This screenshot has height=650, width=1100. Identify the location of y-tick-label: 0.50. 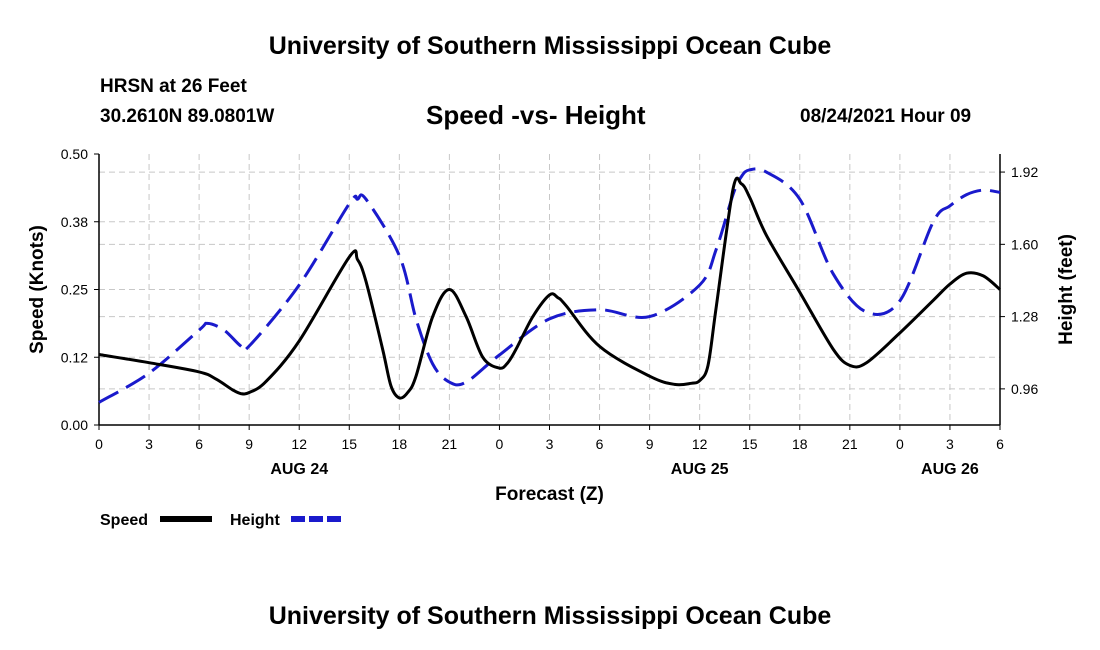
(74, 154).